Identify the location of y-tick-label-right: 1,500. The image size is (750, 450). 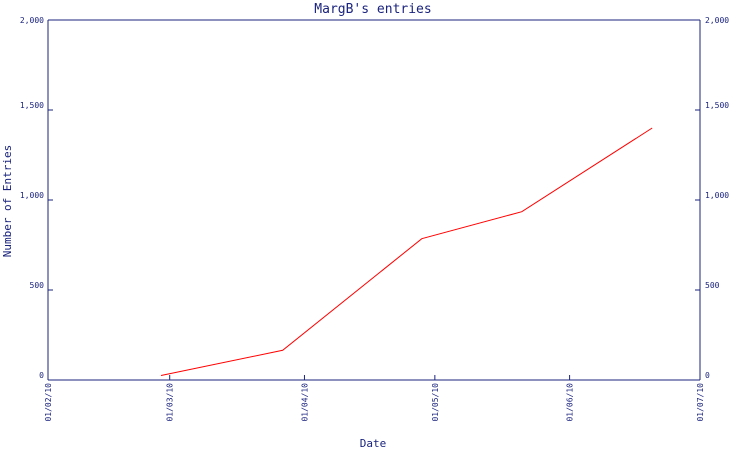
(717, 105).